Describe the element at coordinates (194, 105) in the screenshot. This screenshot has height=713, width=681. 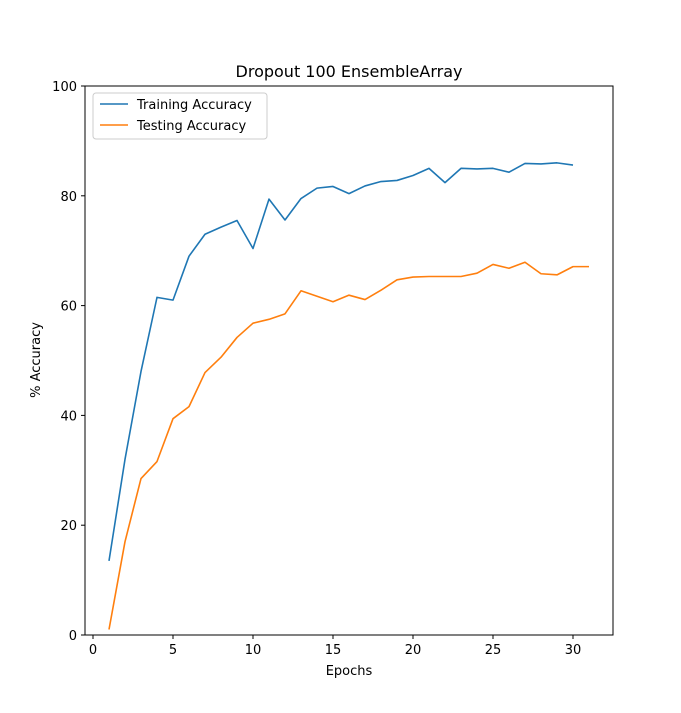
I see `legend-label: Training Accuracy` at that location.